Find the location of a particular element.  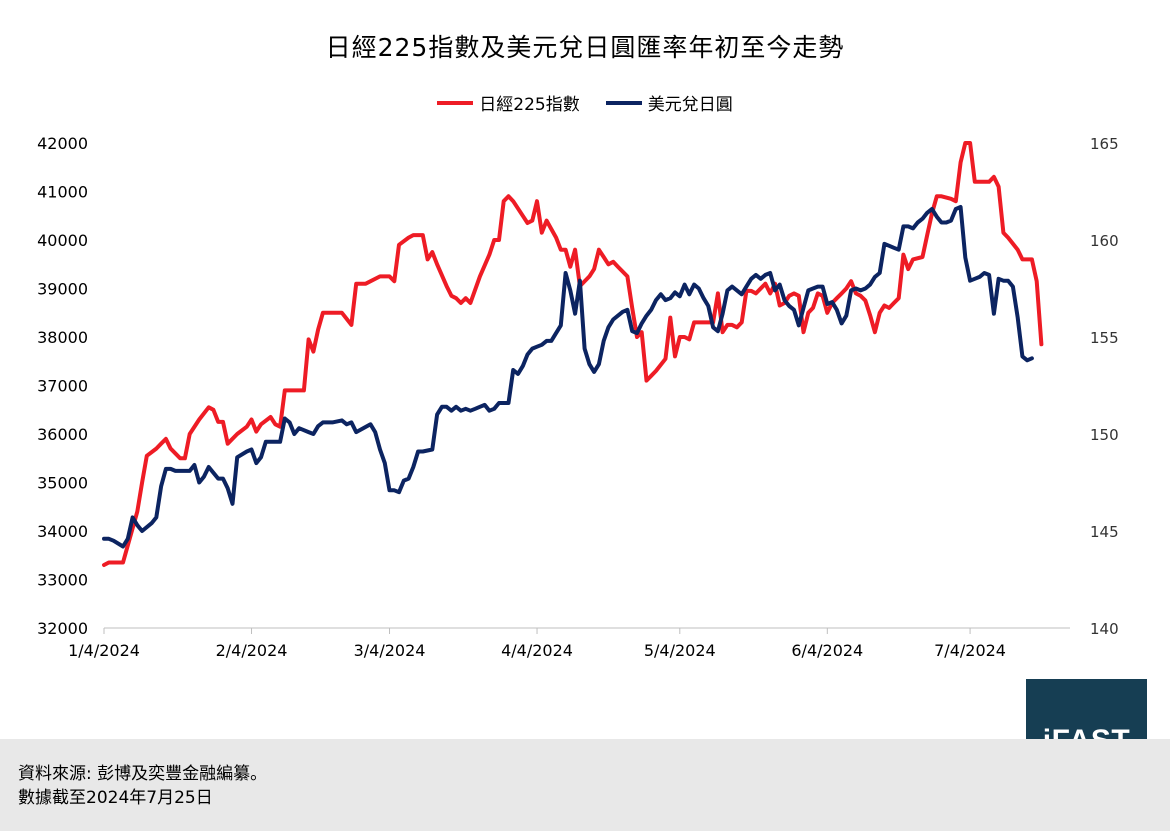

y-left-tick-label: 38000 is located at coordinates (62, 337).